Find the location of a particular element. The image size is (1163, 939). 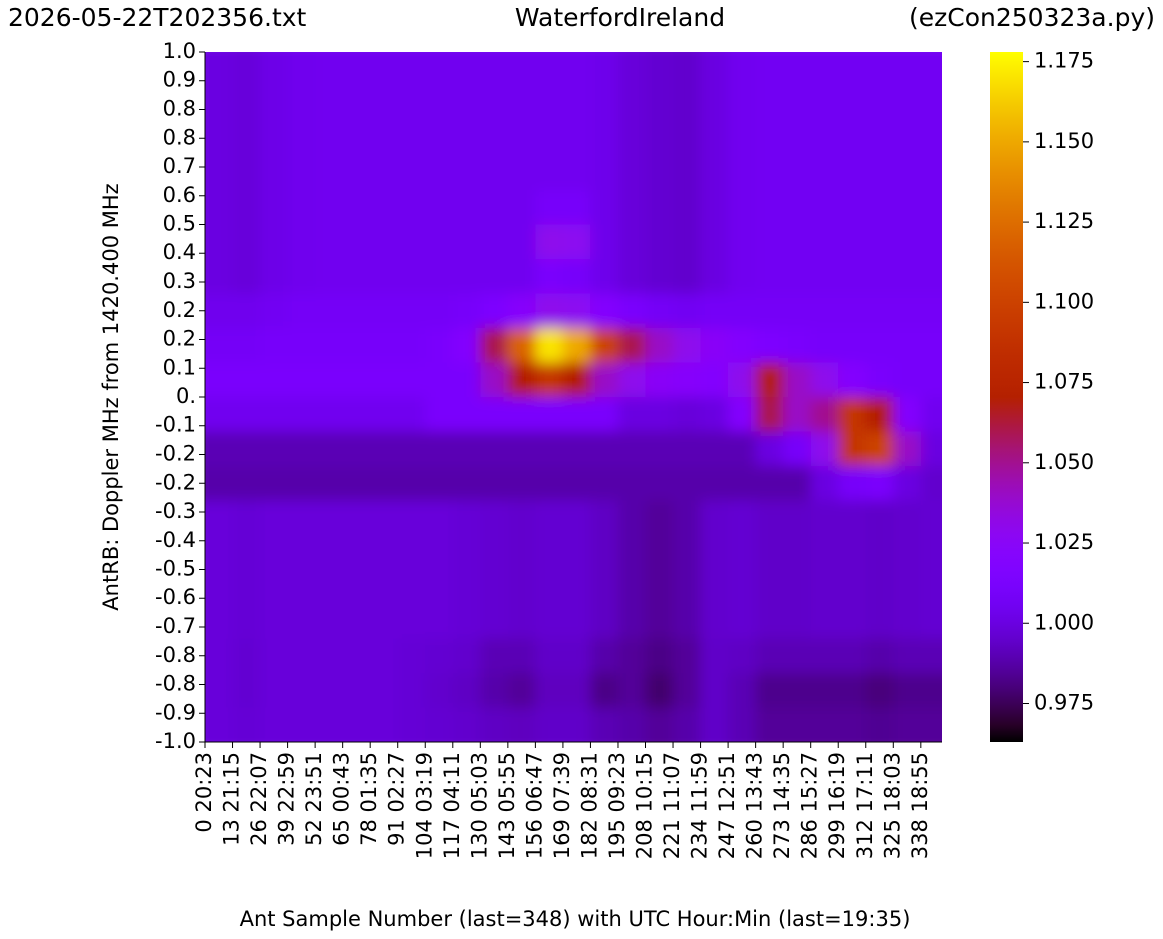

x-tick-label: 130 05:03 is located at coordinates (479, 805).